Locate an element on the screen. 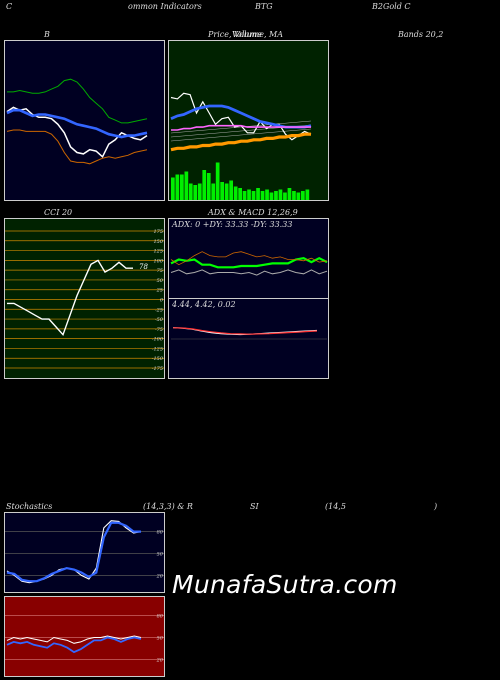  stoch-chart: 80 50 20 is located at coordinates (84, 552).